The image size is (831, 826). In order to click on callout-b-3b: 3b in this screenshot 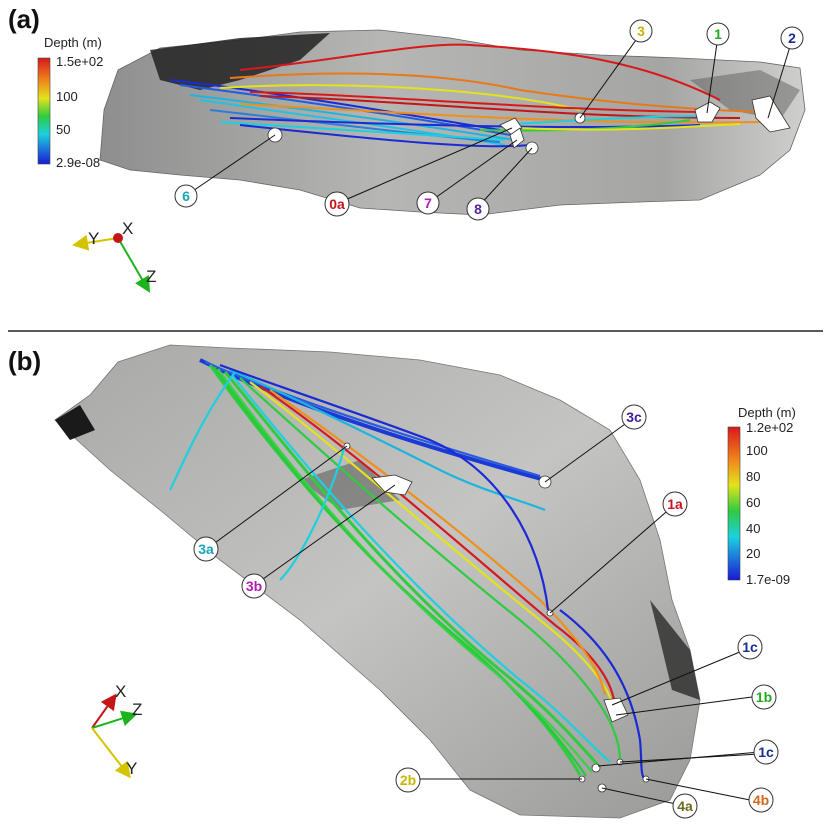, I will do `click(254, 586)`.